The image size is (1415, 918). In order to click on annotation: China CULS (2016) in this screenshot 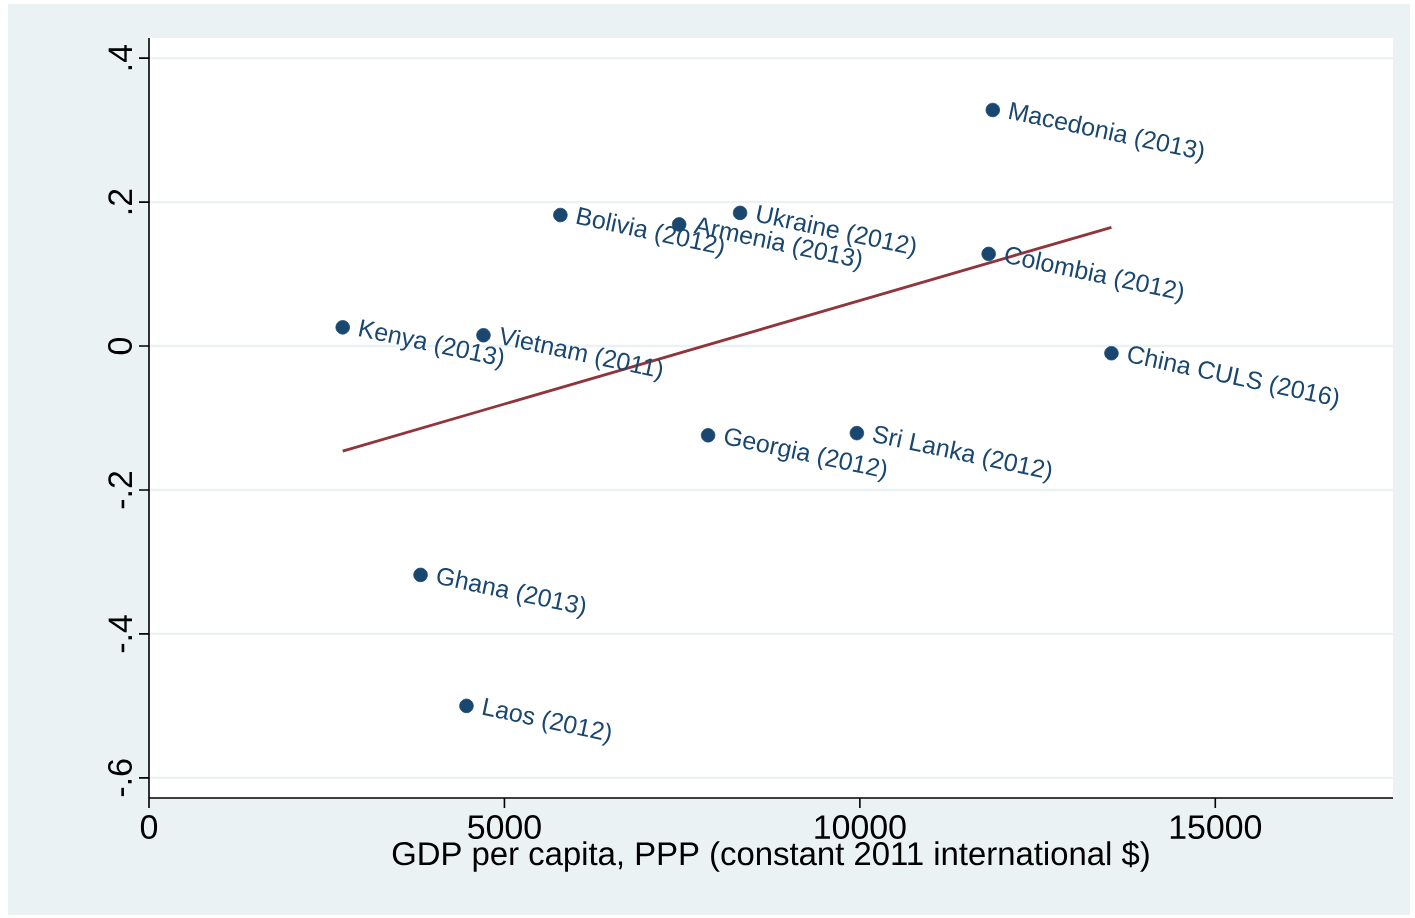, I will do `click(1233, 378)`.